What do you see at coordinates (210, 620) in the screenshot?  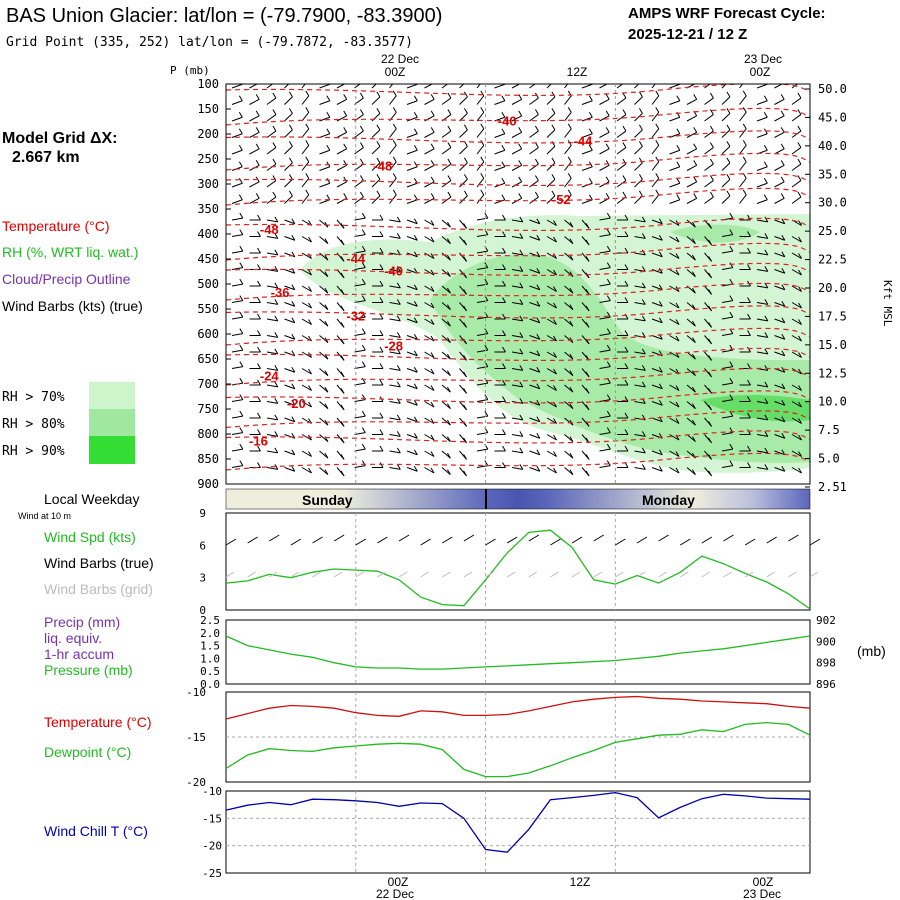 I see `precip-tick: 2.5` at bounding box center [210, 620].